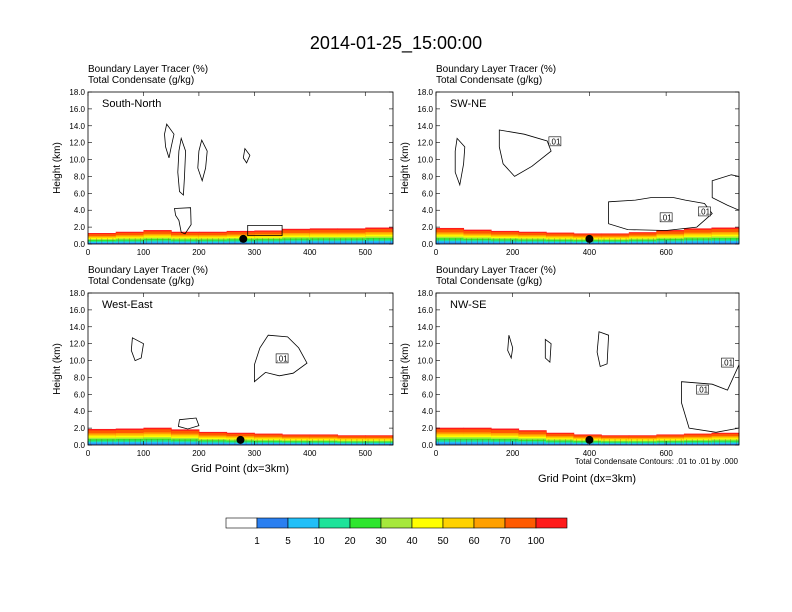  I want to click on panel-label: West-East, so click(127, 305).